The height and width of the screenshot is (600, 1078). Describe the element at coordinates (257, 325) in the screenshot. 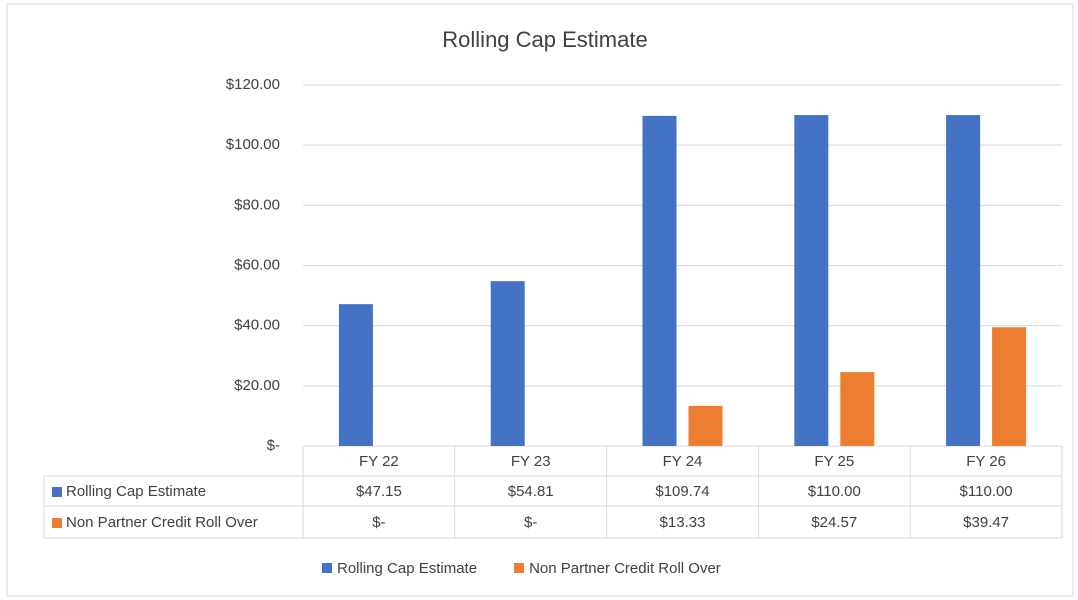

I see `y-tick-label: $40.00` at that location.